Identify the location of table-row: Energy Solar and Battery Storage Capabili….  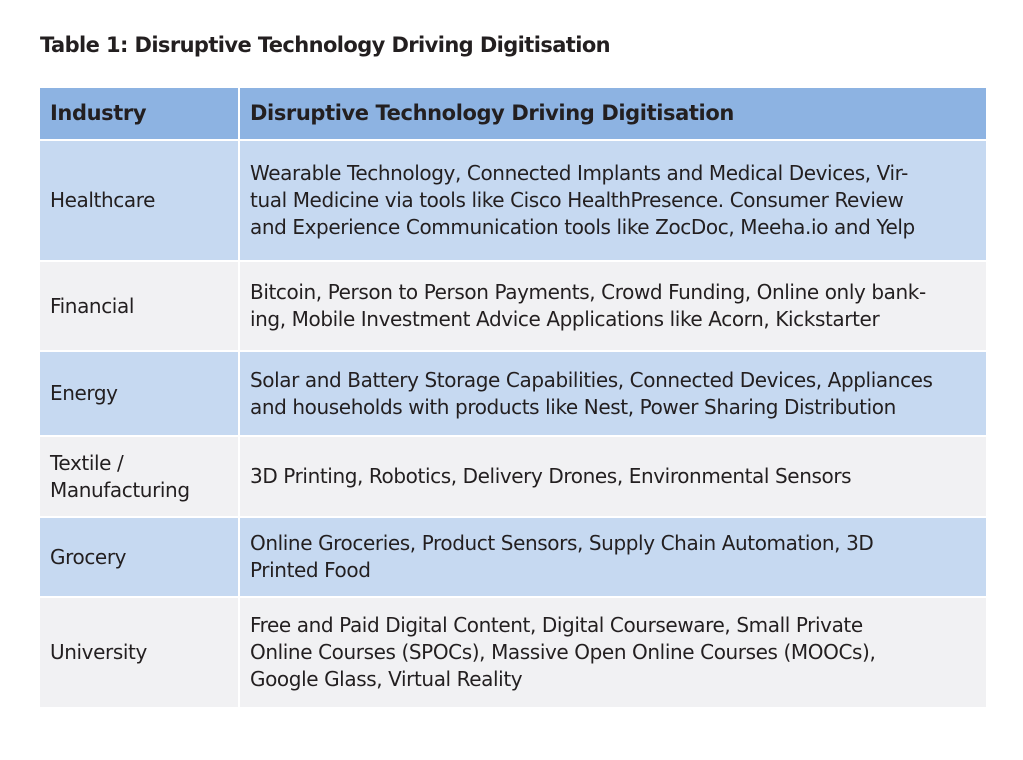
(513, 394).